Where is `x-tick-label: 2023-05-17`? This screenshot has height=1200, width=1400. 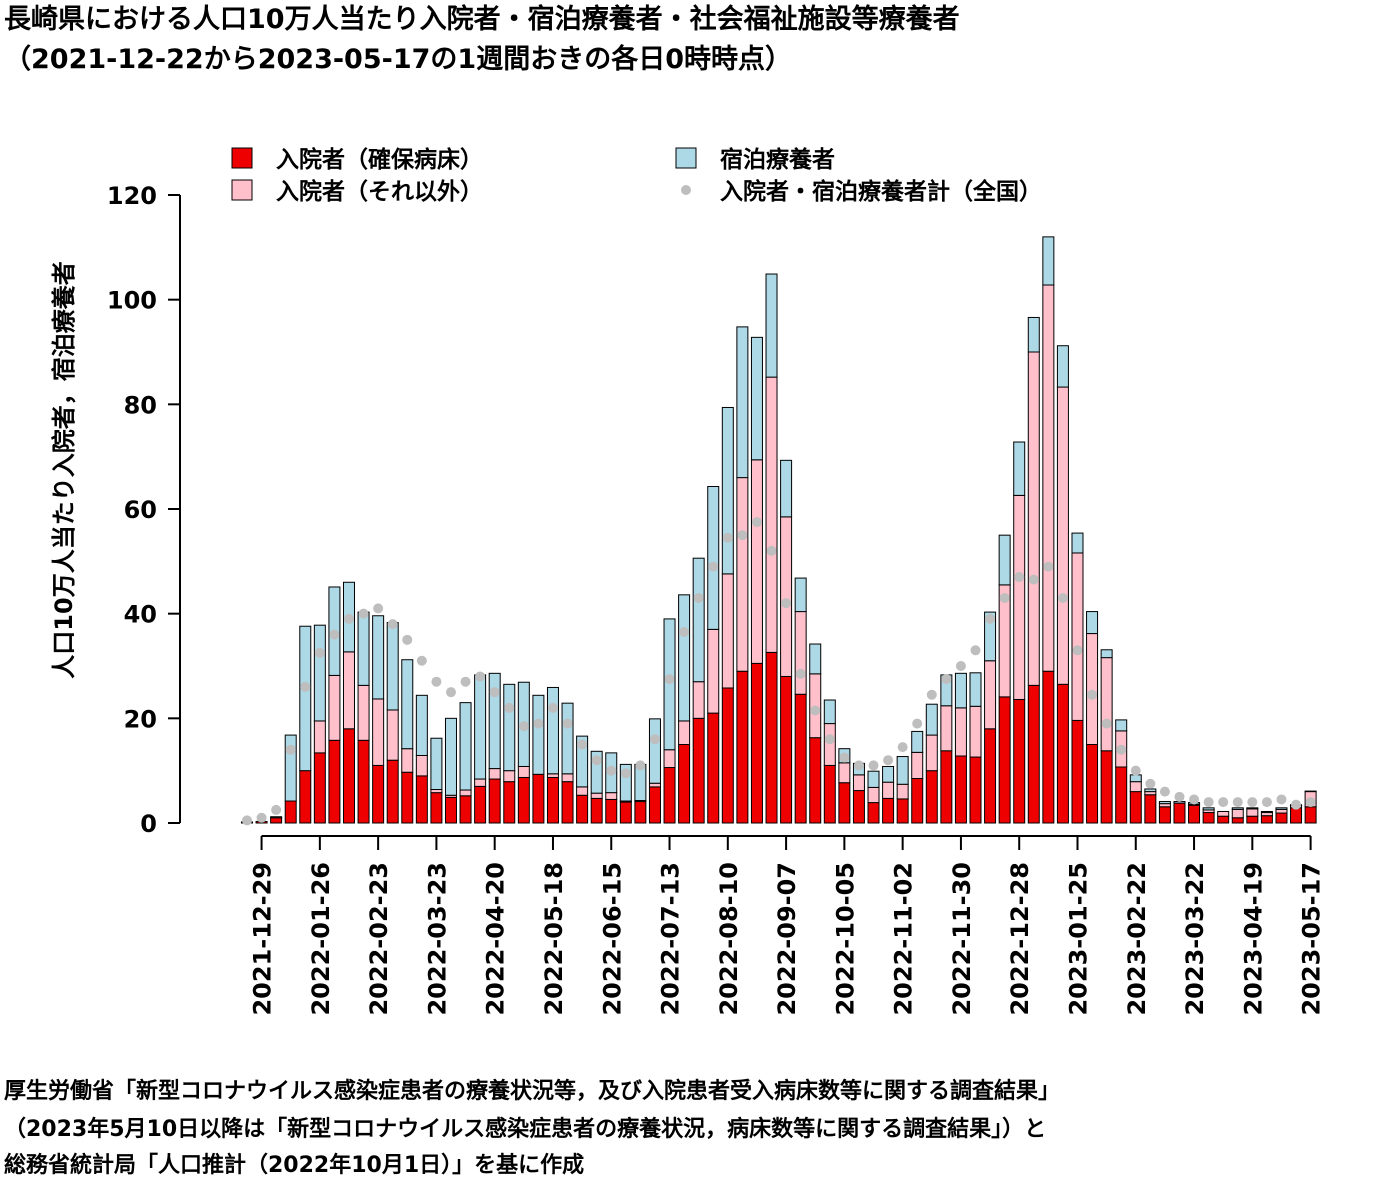
x-tick-label: 2023-05-17 is located at coordinates (1312, 939).